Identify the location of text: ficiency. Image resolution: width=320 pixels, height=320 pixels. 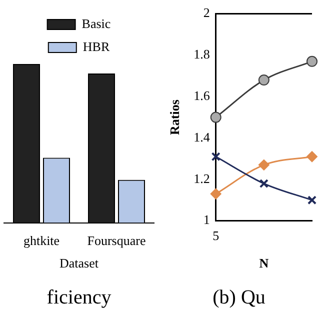
(79, 297).